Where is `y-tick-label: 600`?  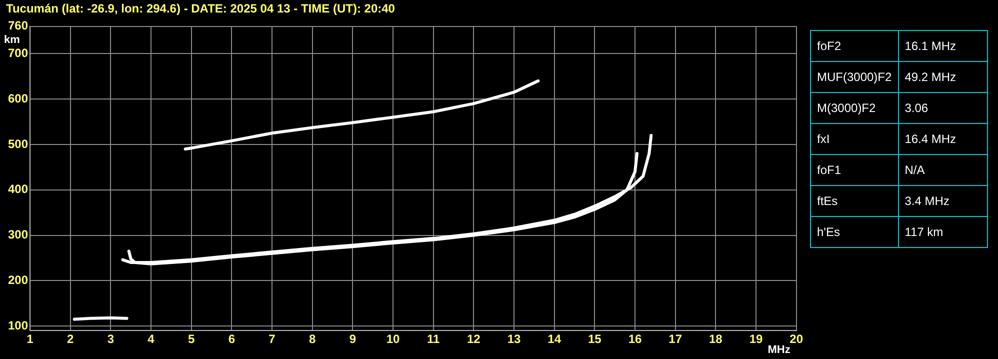 y-tick-label: 600 is located at coordinates (18, 98).